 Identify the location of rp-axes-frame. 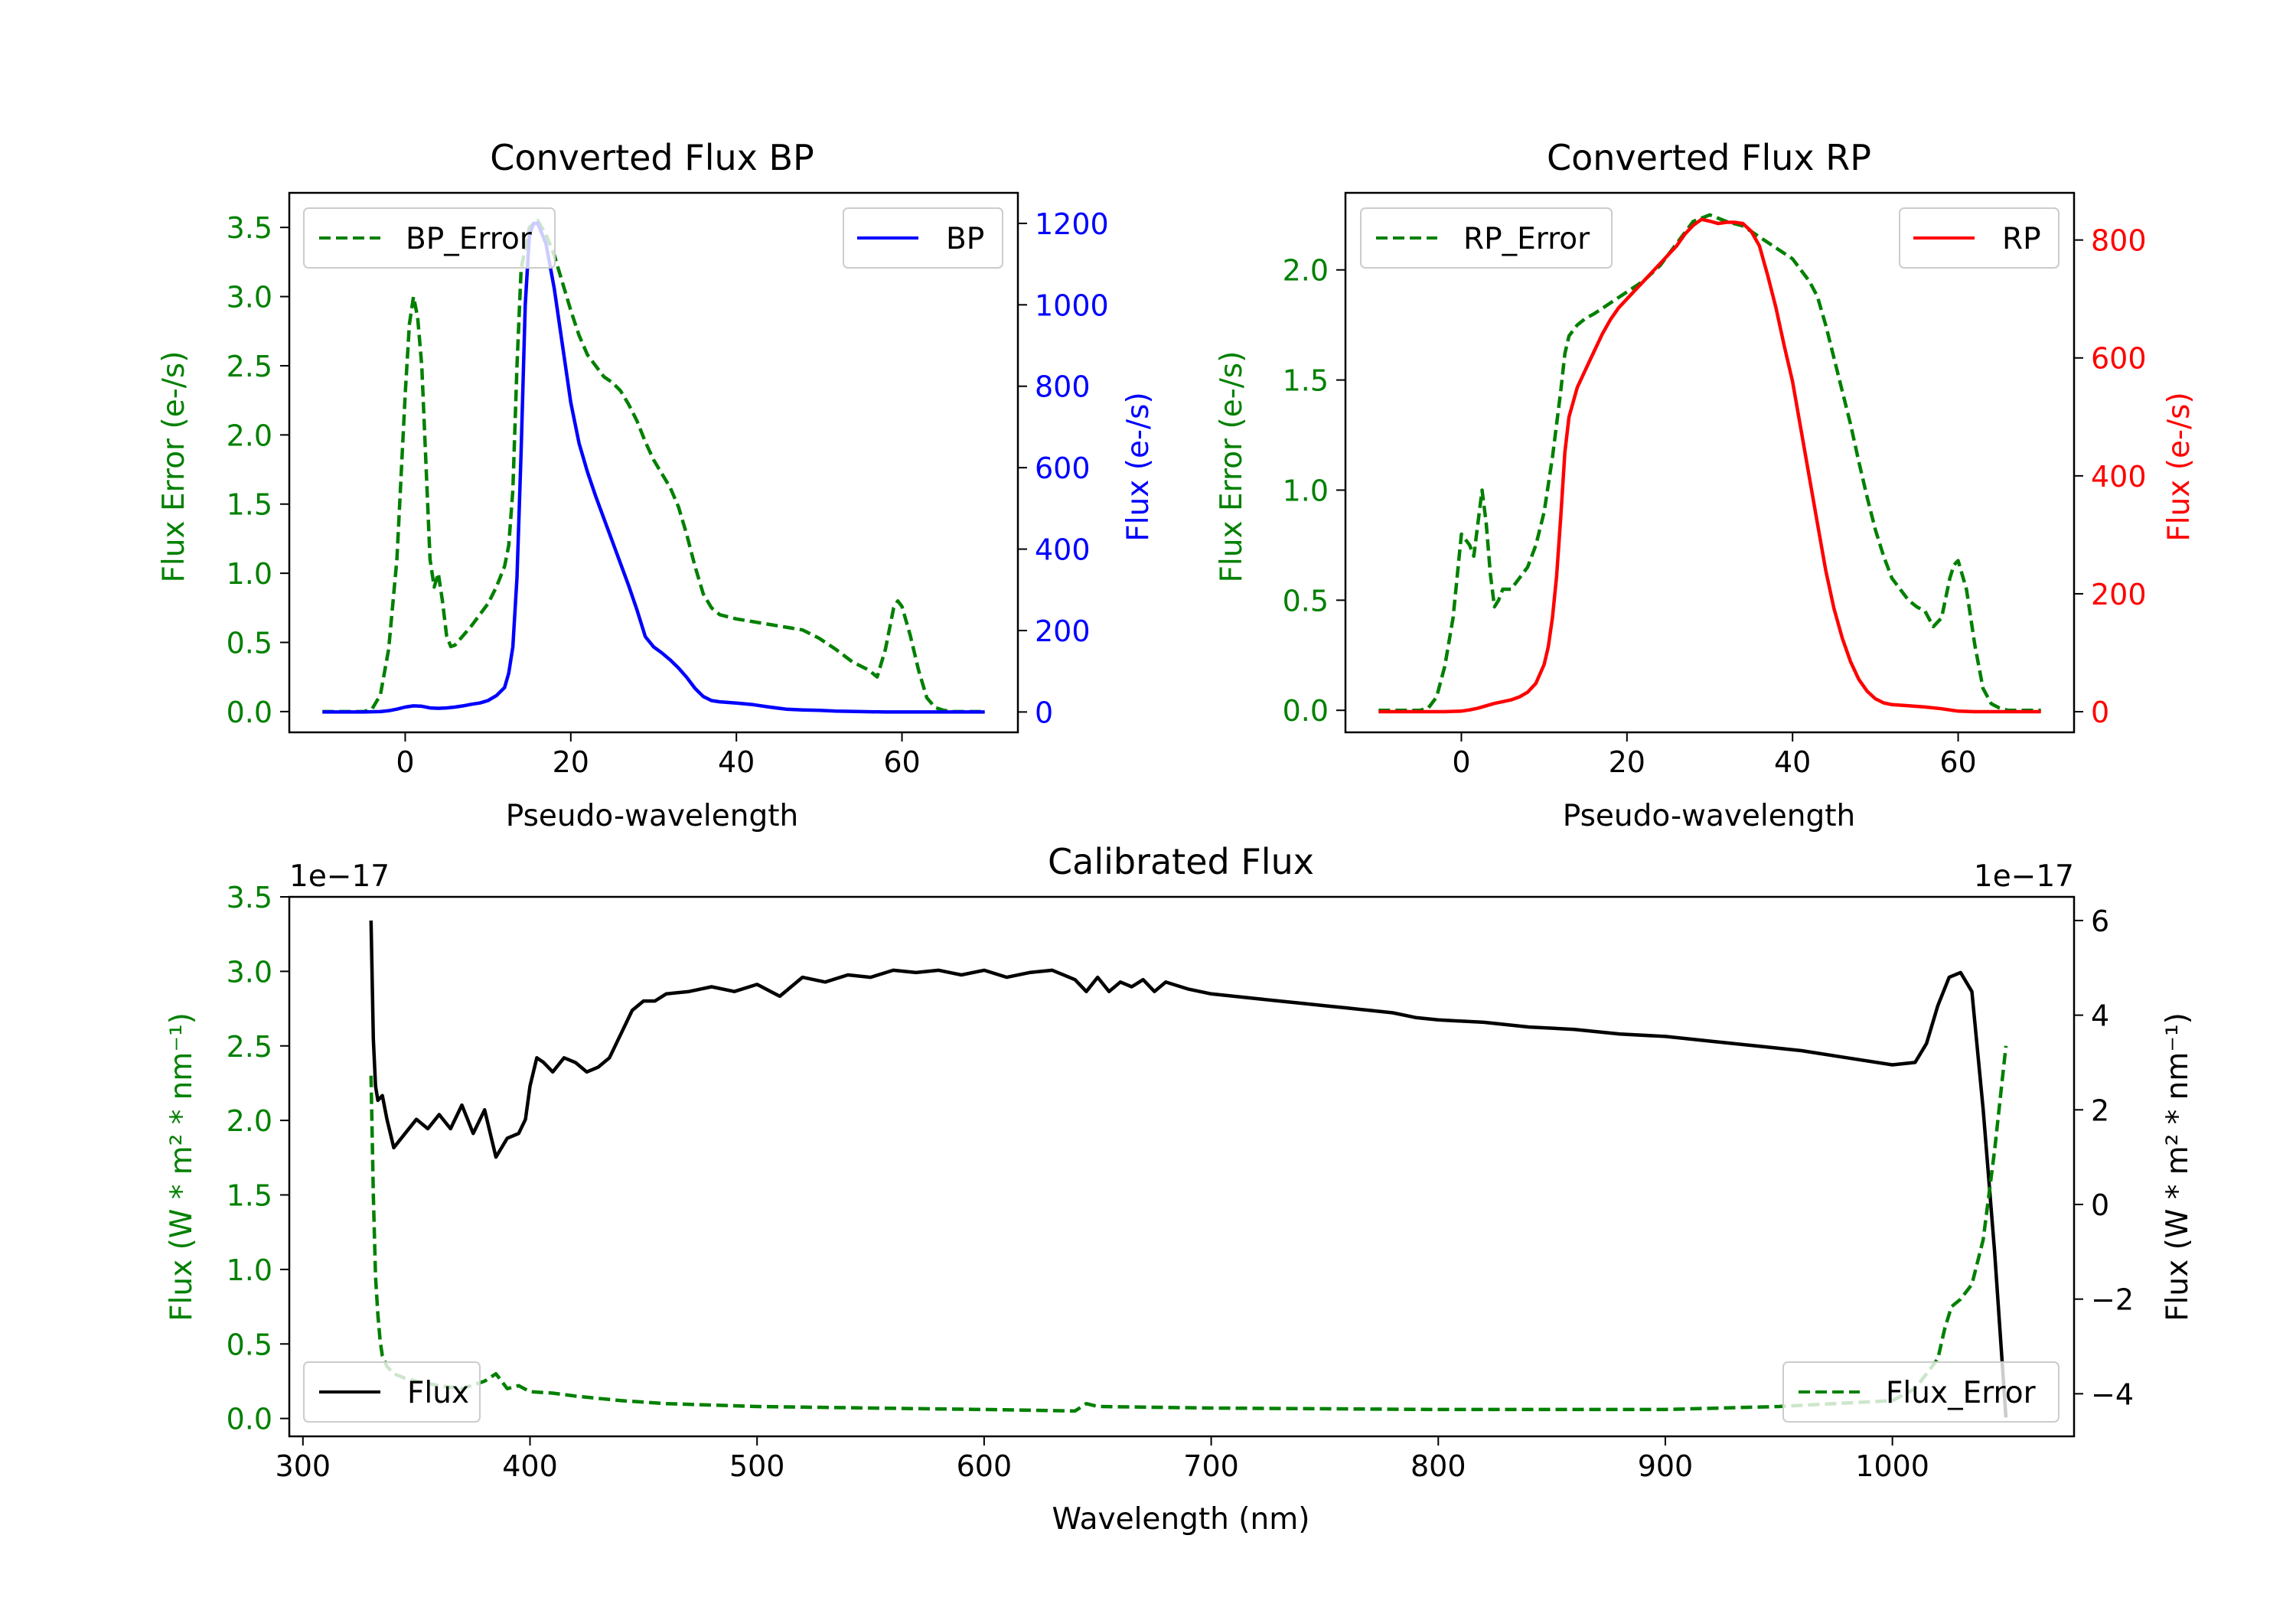
(1710, 463).